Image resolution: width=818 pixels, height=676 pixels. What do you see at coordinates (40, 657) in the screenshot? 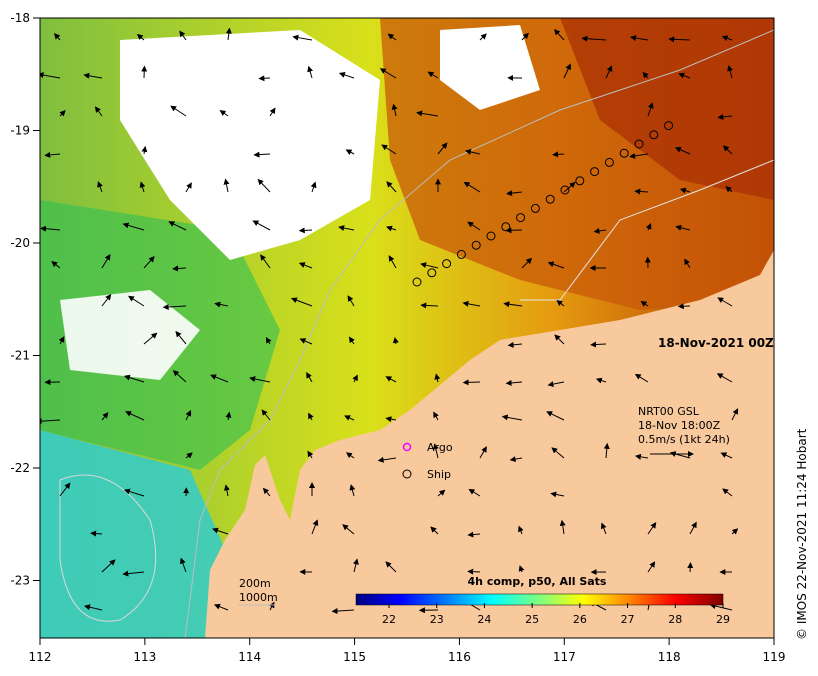
I see `lon-tick-label: 112` at bounding box center [40, 657].